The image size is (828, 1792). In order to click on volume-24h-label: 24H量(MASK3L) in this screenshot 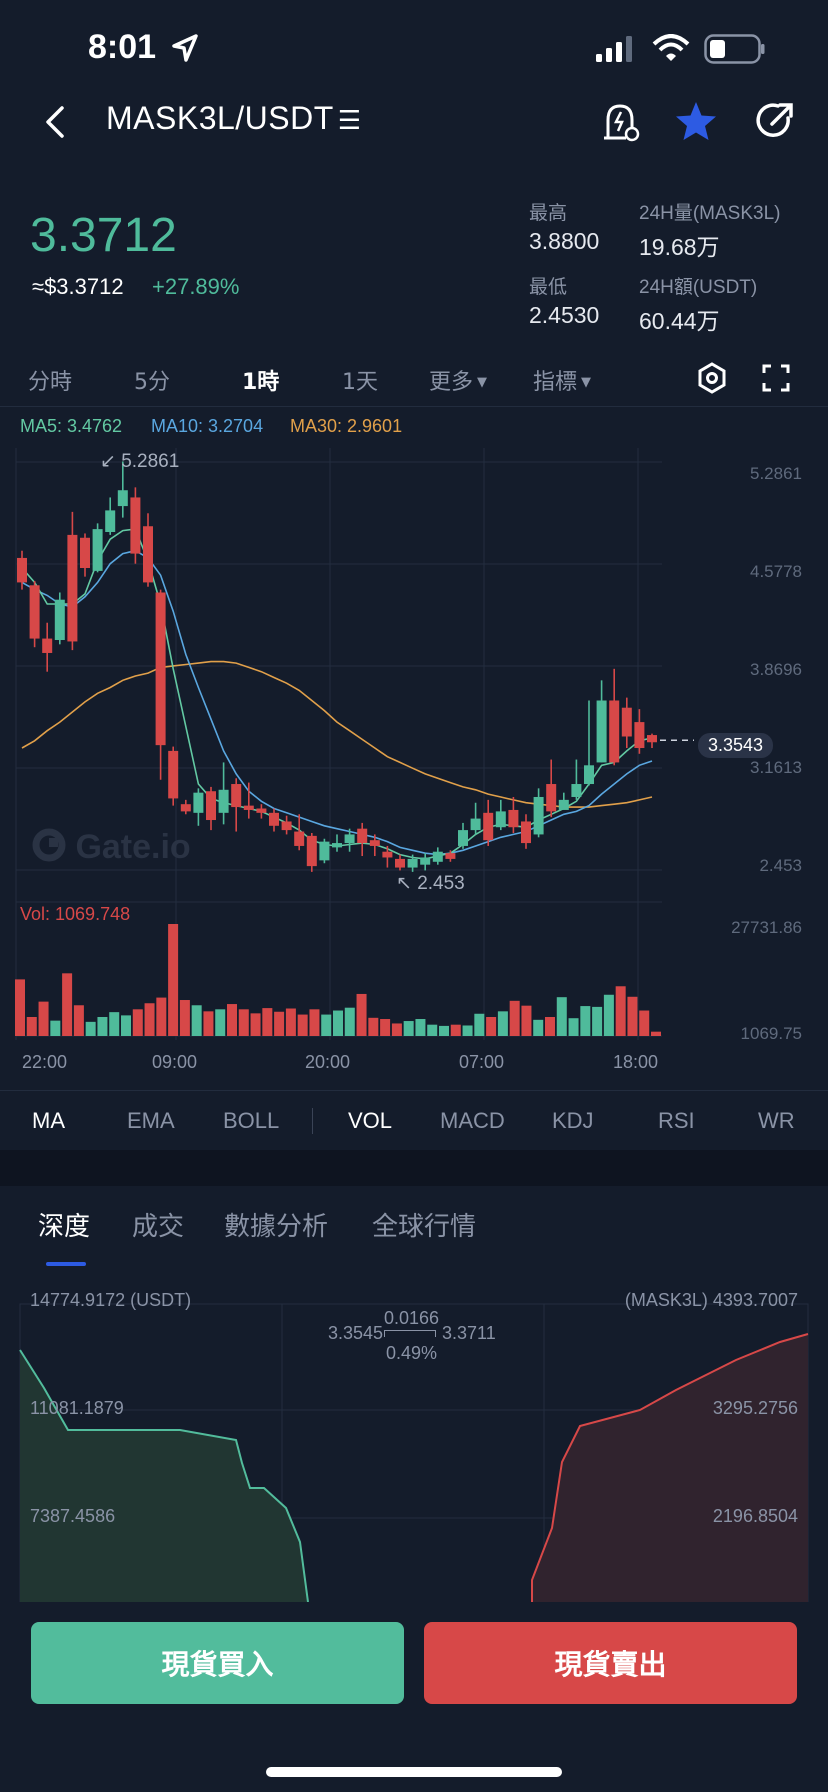, I will do `click(710, 213)`.